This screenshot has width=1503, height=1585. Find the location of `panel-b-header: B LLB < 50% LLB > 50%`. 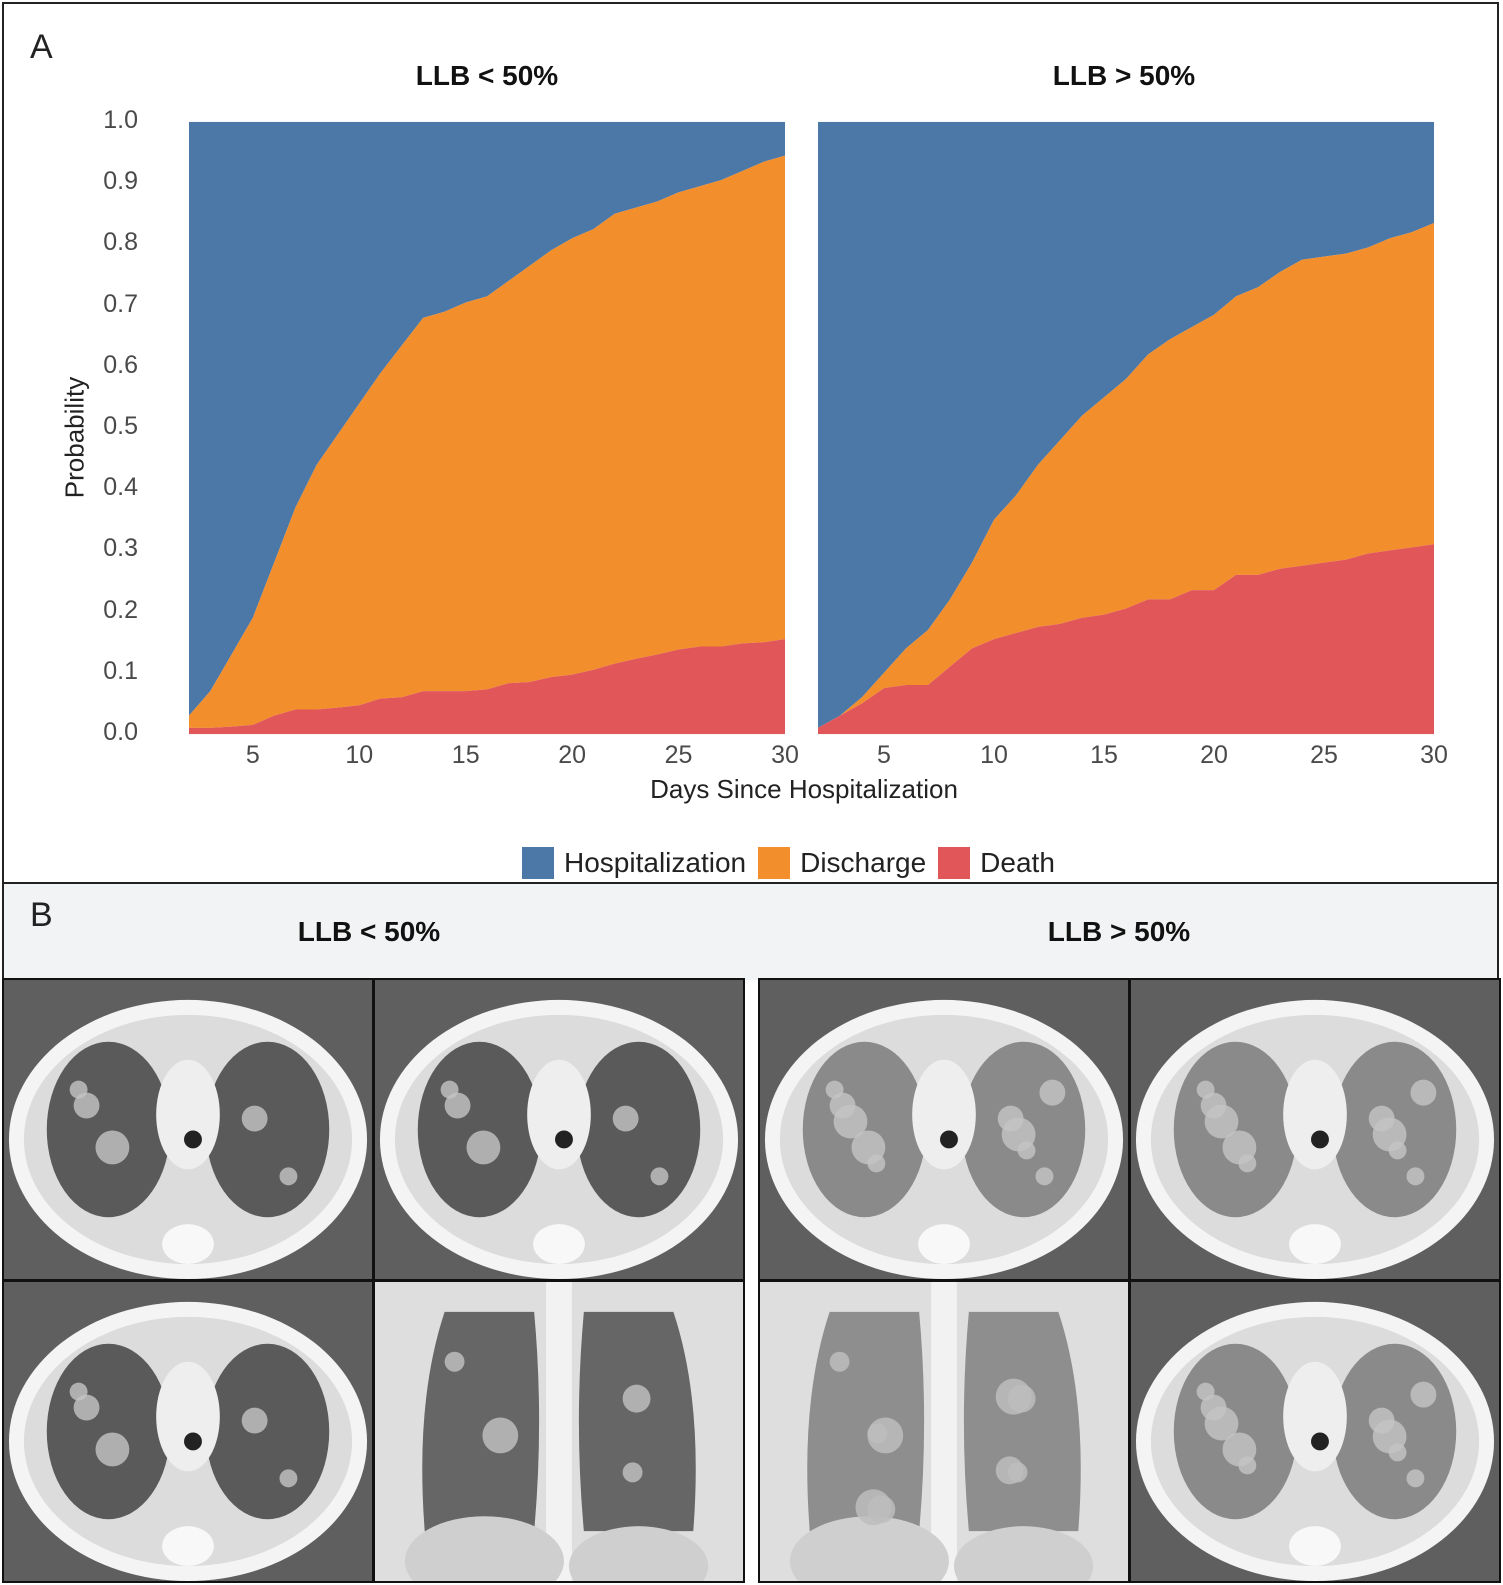

panel-b-header: B LLB < 50% LLB > 50% is located at coordinates (750, 932).